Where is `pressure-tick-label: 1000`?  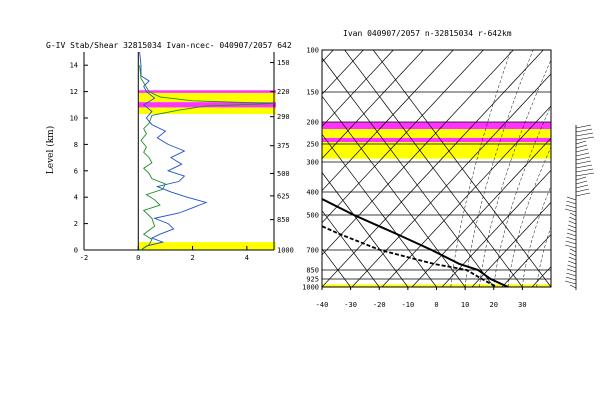 pressure-tick-label: 1000 is located at coordinates (310, 288).